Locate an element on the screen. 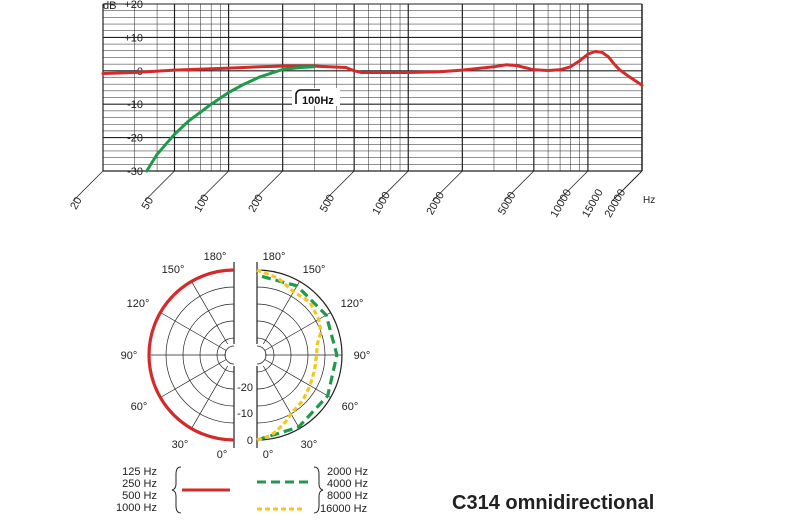 Image resolution: width=795 pixels, height=530 pixels. y-tick-label: -20 is located at coordinates (135, 139).